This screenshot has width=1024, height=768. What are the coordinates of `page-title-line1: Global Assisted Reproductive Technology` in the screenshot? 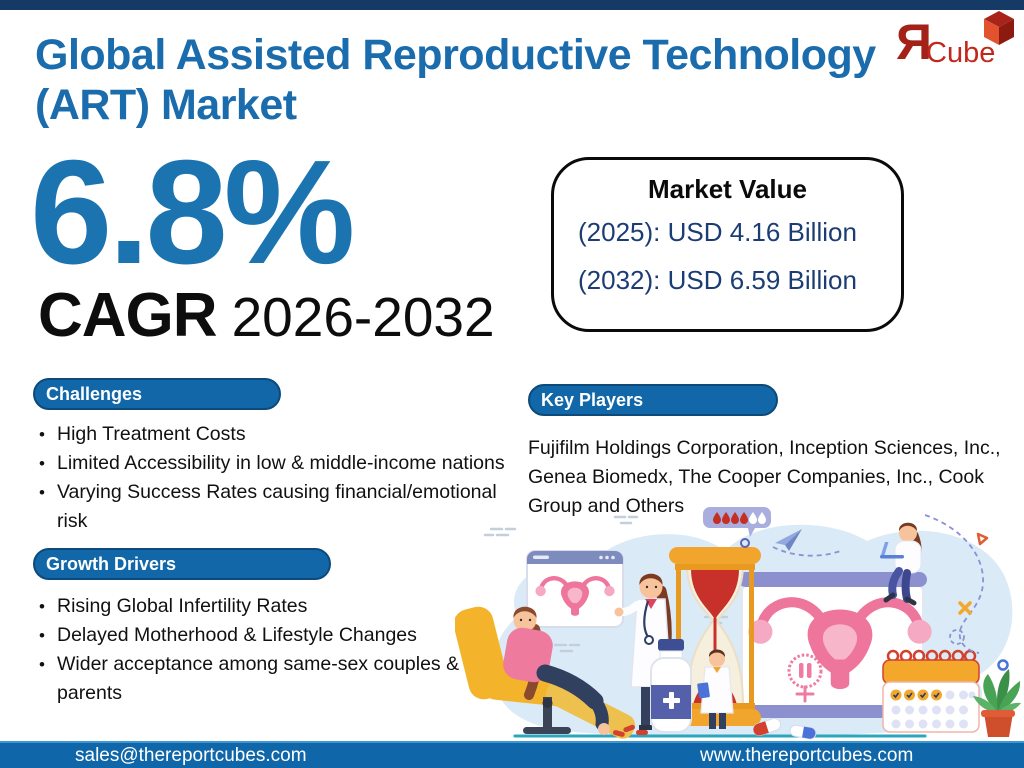 It's located at (455, 55).